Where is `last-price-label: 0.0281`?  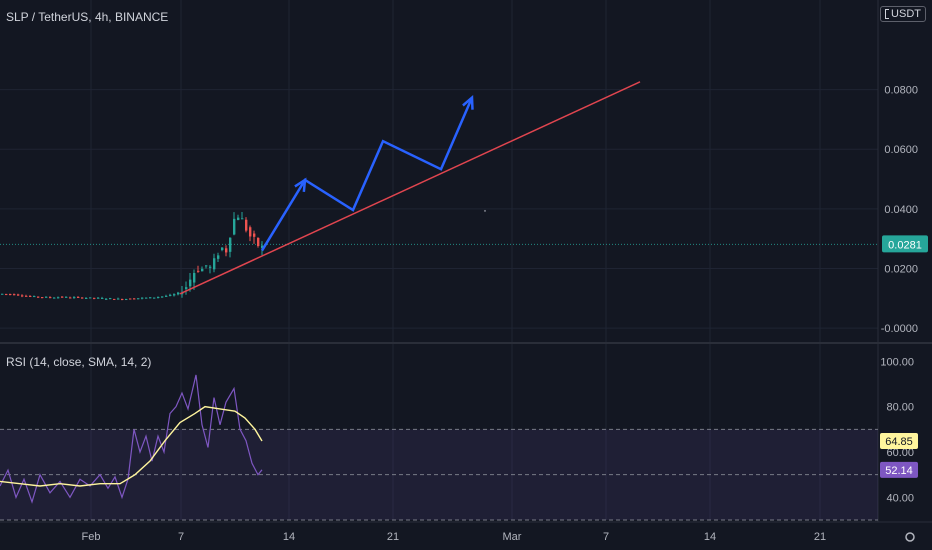
last-price-label: 0.0281 is located at coordinates (905, 245).